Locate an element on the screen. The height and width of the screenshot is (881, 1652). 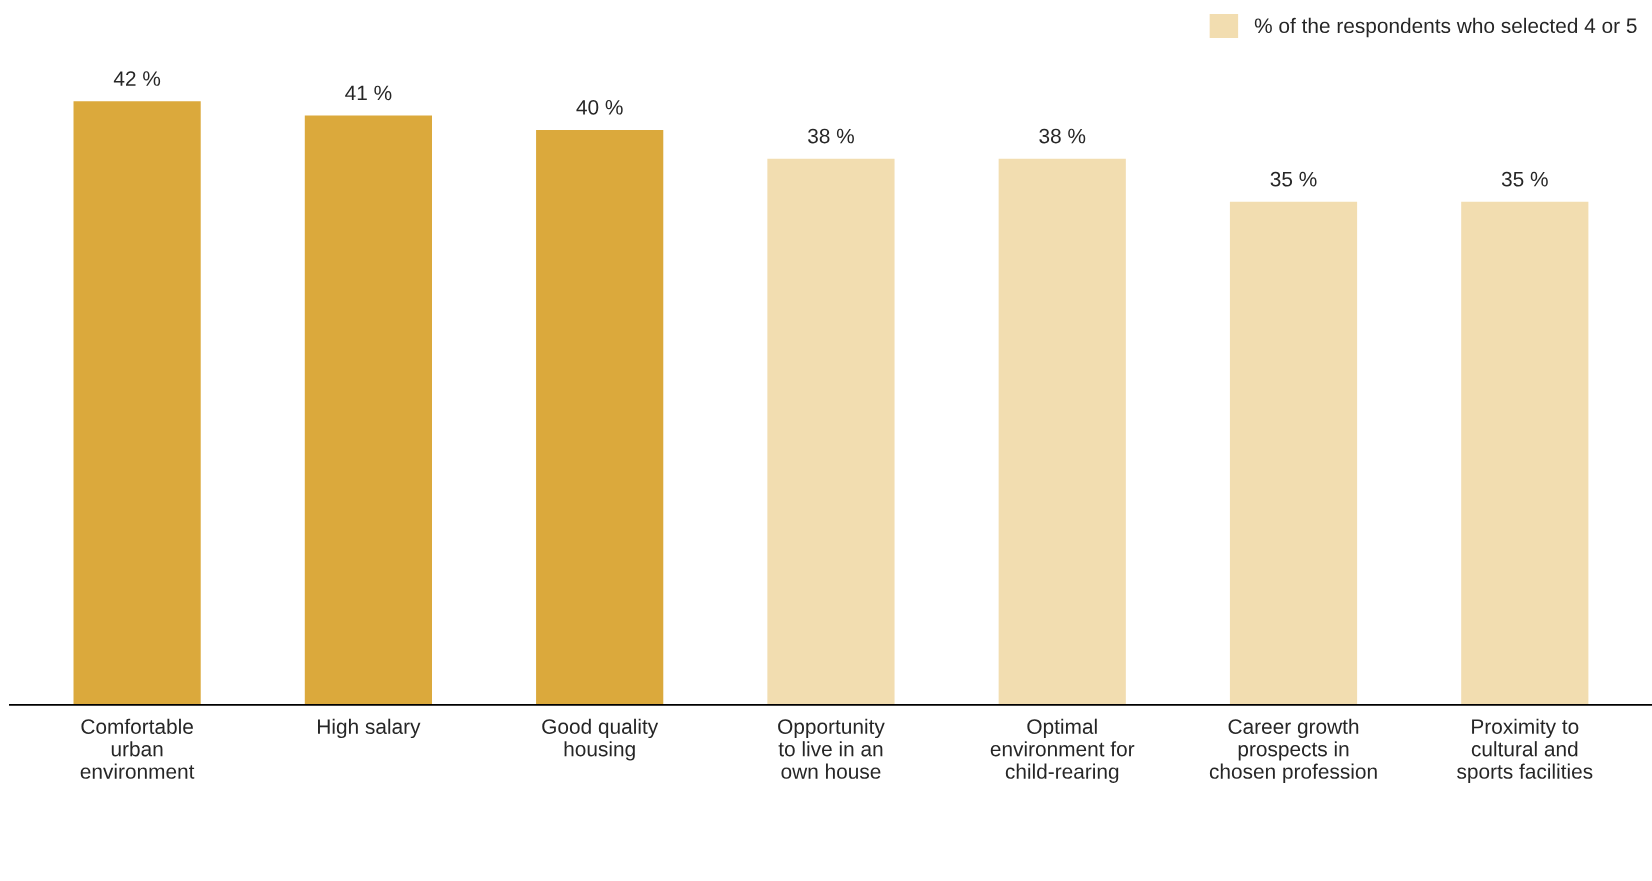
x-tick-label: High salary is located at coordinates (369, 728).